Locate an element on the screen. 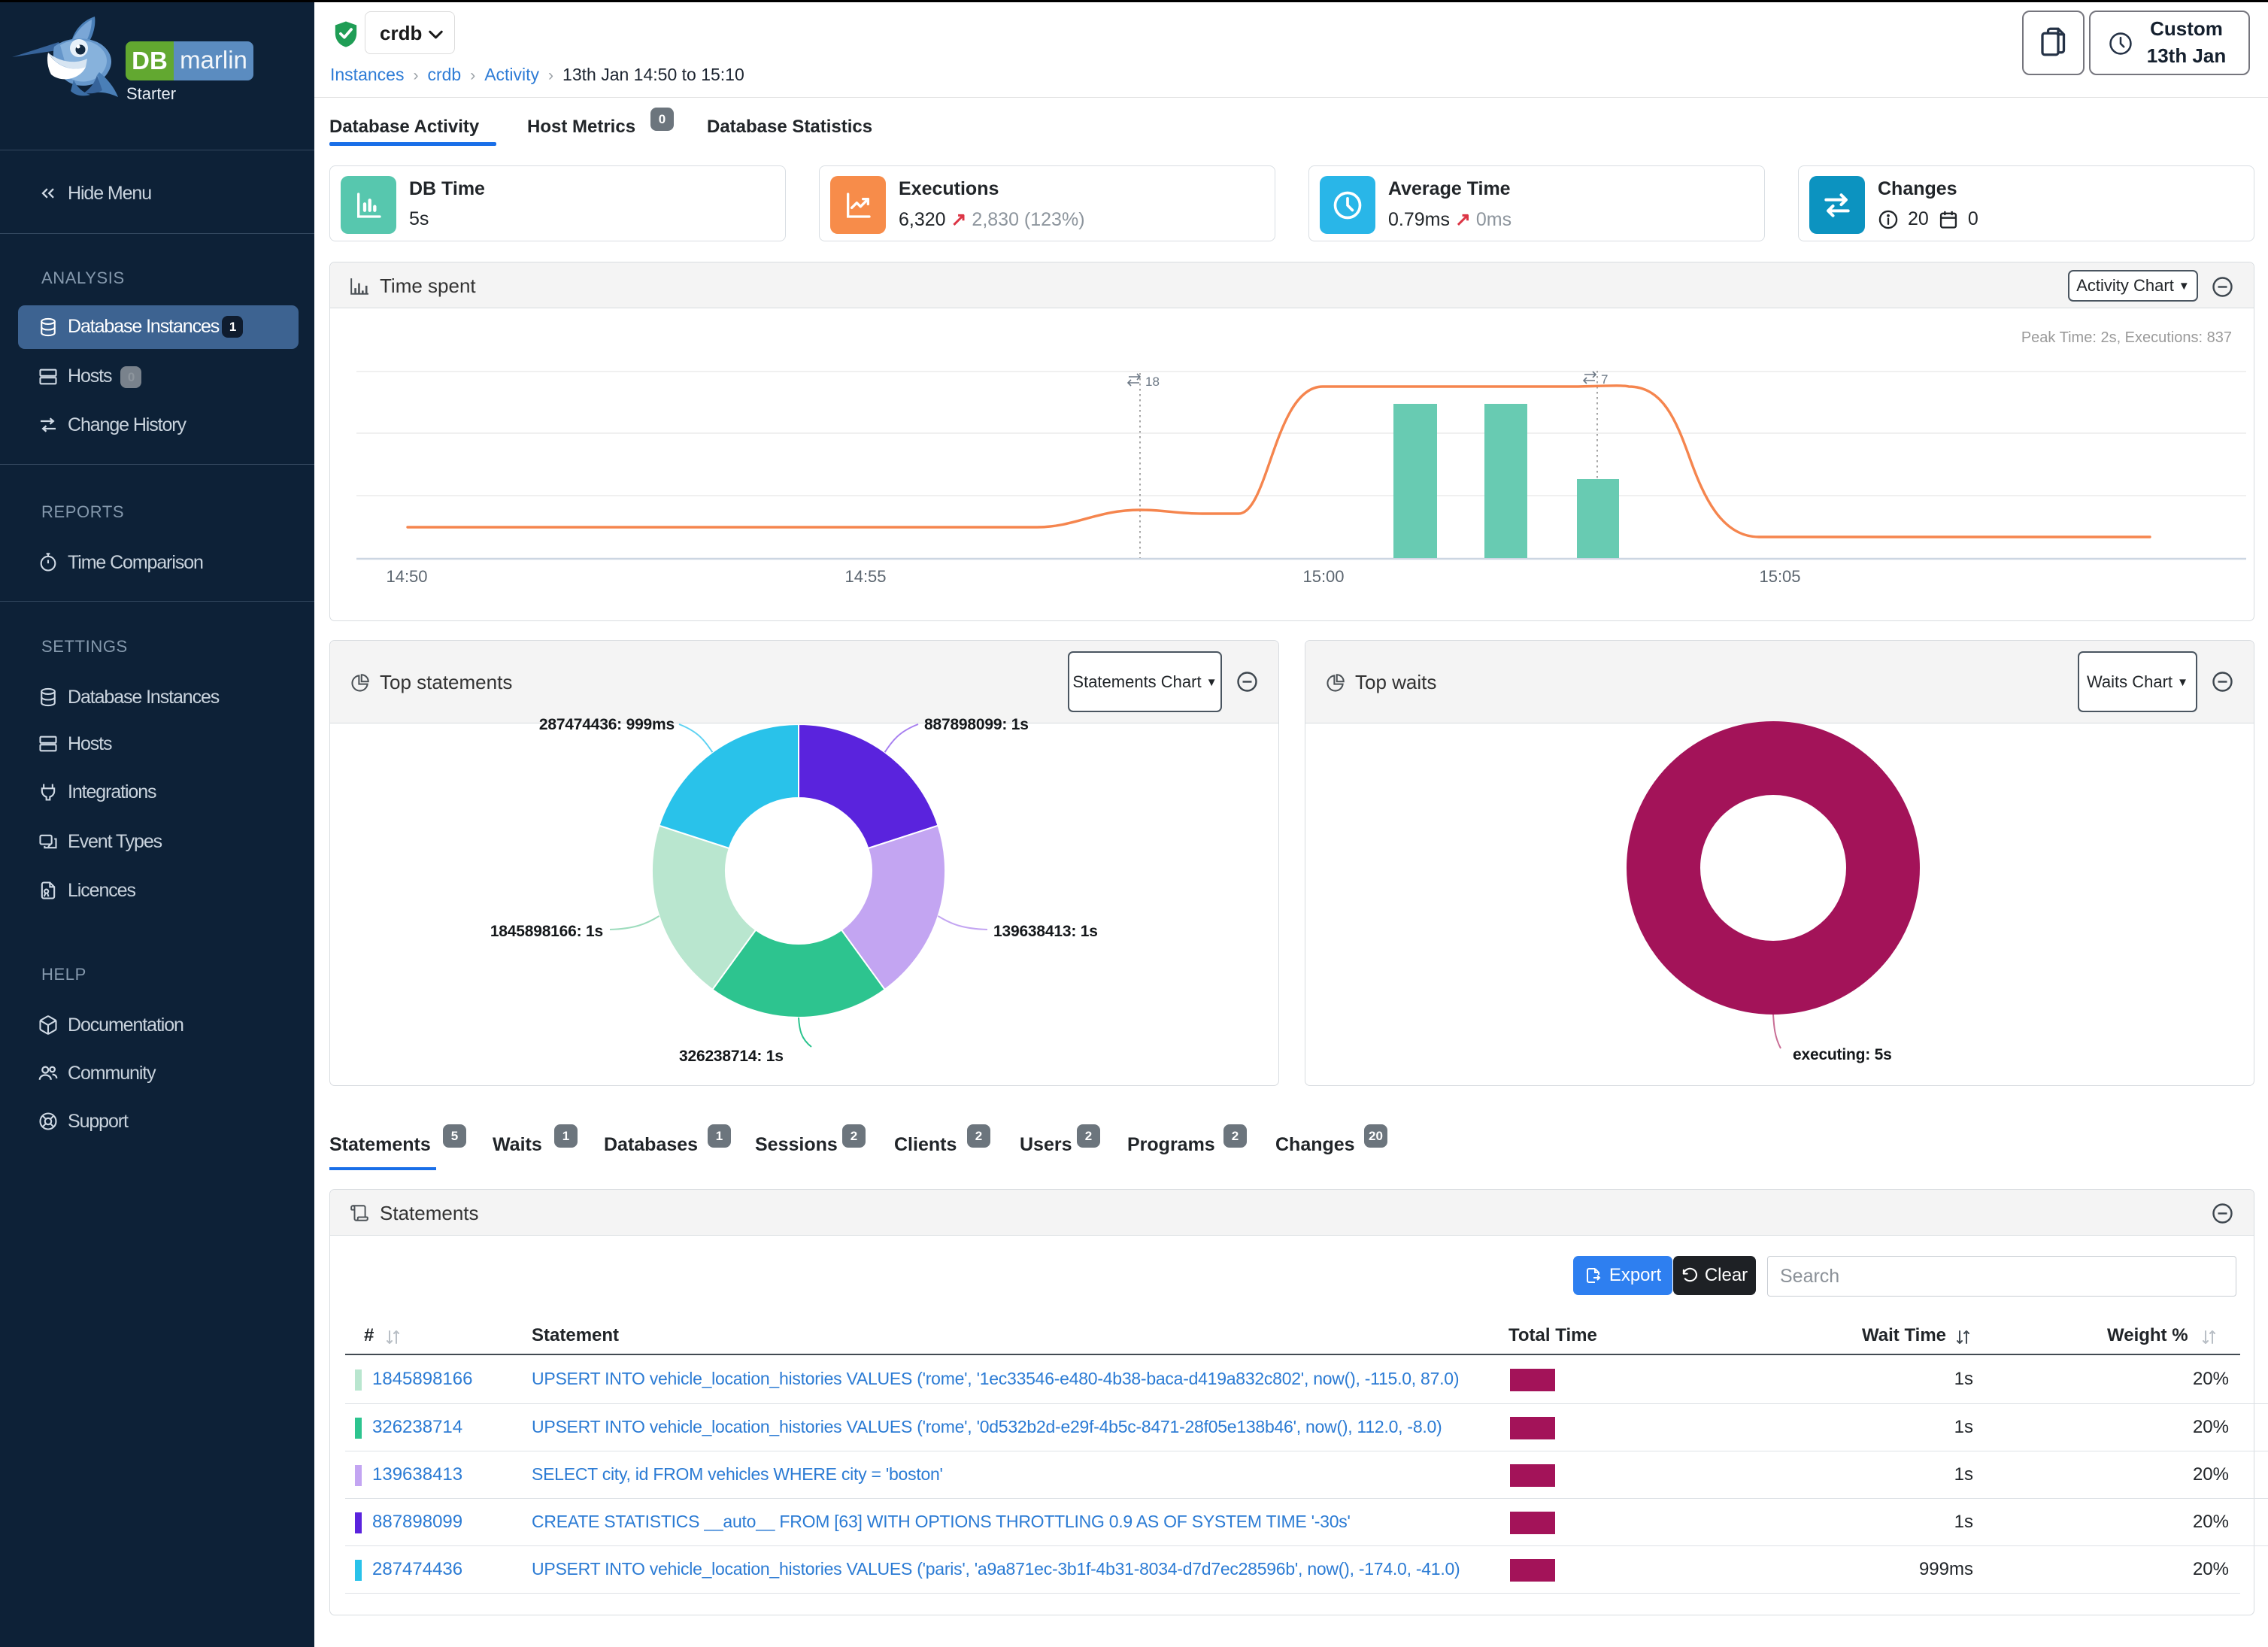 This screenshot has height=1647, width=2268. svg-text: 887898099: 1s is located at coordinates (977, 724).